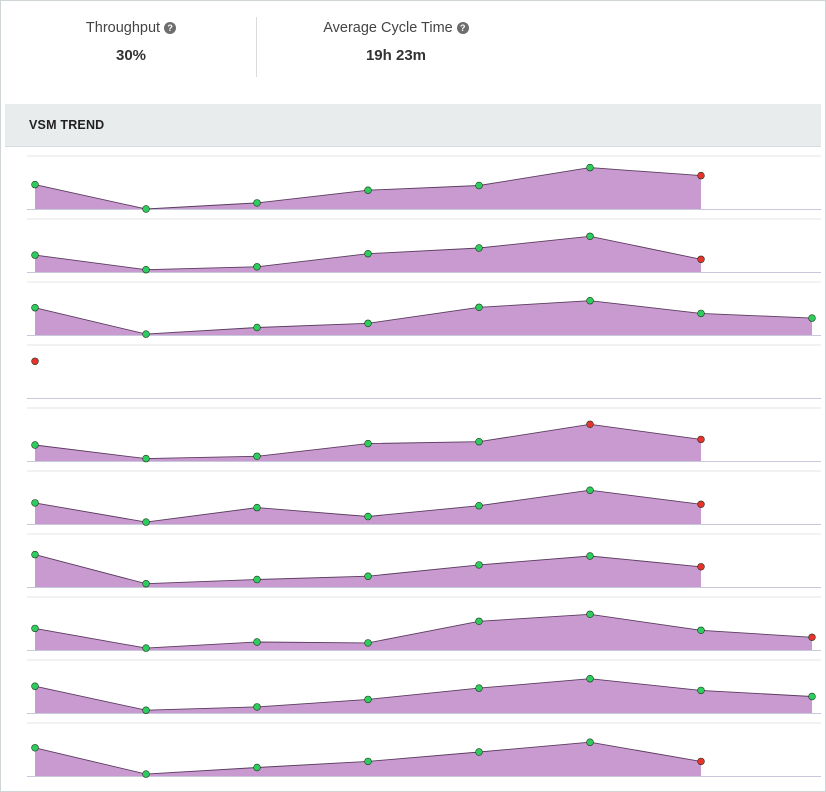  I want to click on cycle-time-label-row: Average Cycle Time ?, so click(396, 28).